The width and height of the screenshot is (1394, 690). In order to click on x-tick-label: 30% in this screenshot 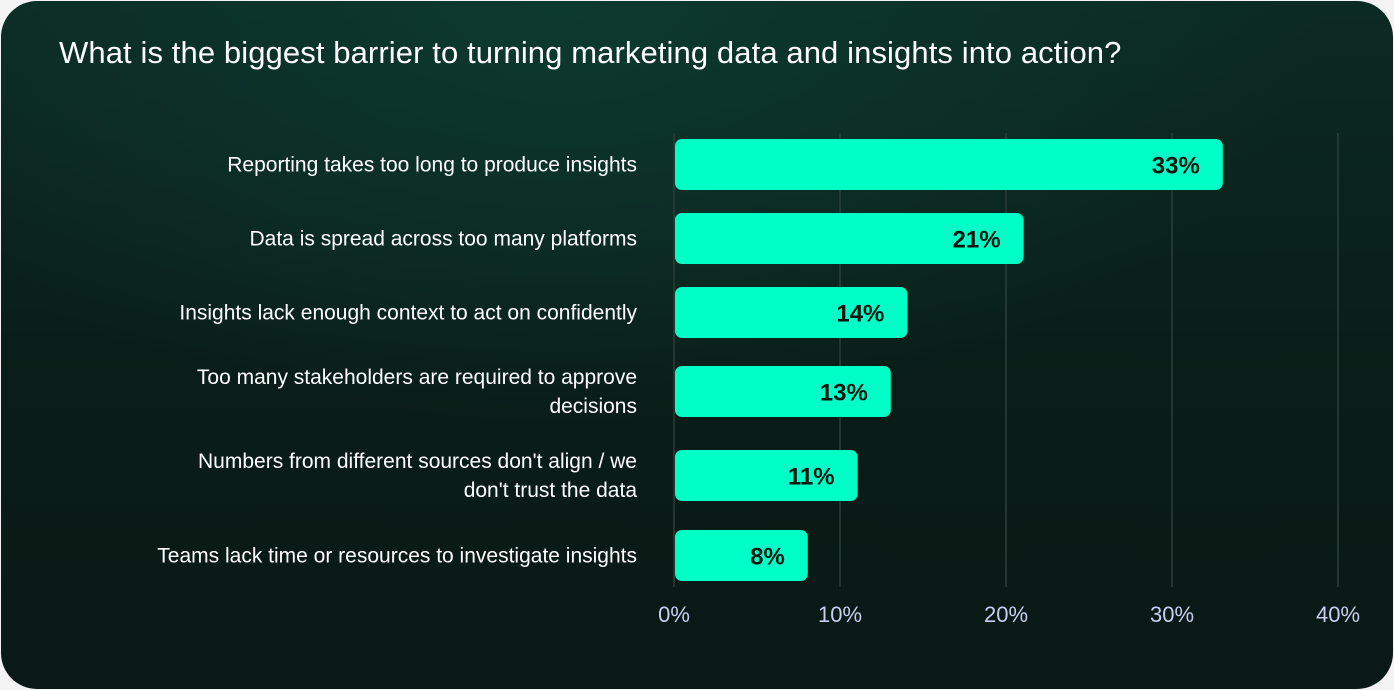, I will do `click(1172, 614)`.